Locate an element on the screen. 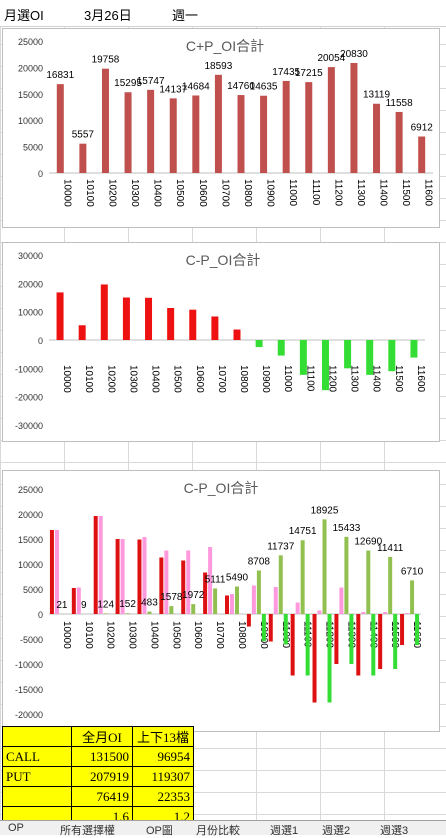 This screenshot has width=446, height=838. x-tick-label: 10400 is located at coordinates (155, 379).